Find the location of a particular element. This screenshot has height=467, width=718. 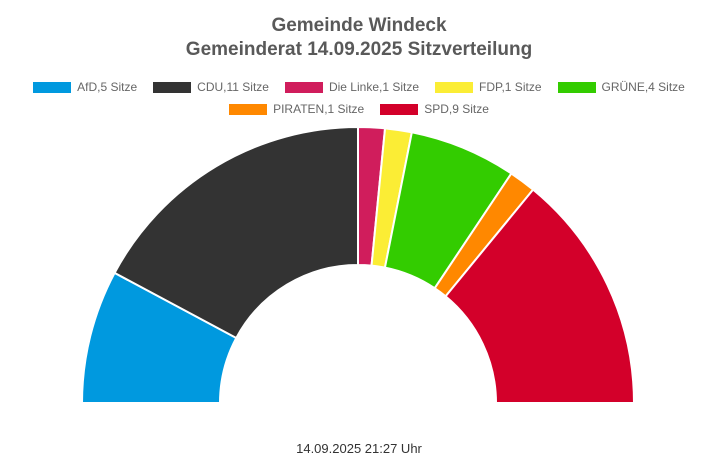

legend-label-spd: SPD,9 Sitze is located at coordinates (456, 109).